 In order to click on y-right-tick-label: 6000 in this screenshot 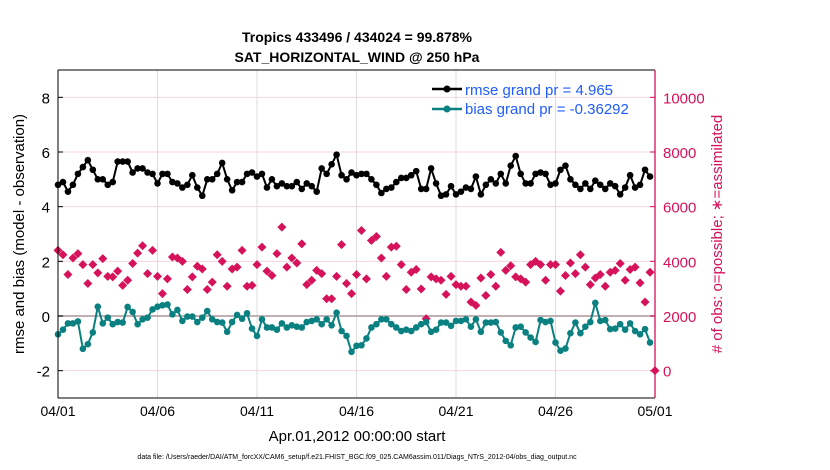, I will do `click(679, 208)`.